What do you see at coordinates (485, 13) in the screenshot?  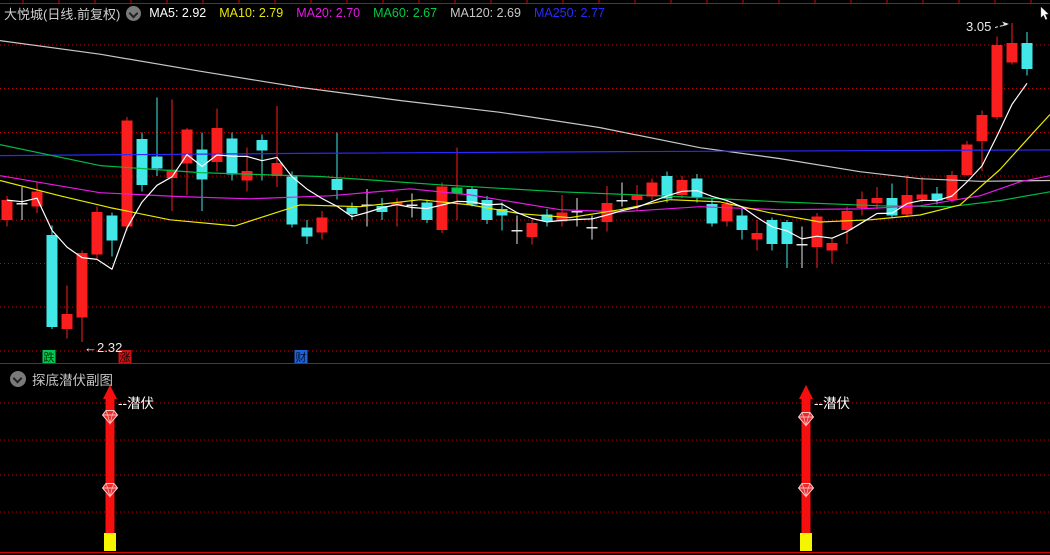 I see `ma-legend-item: MA120: 2.69` at bounding box center [485, 13].